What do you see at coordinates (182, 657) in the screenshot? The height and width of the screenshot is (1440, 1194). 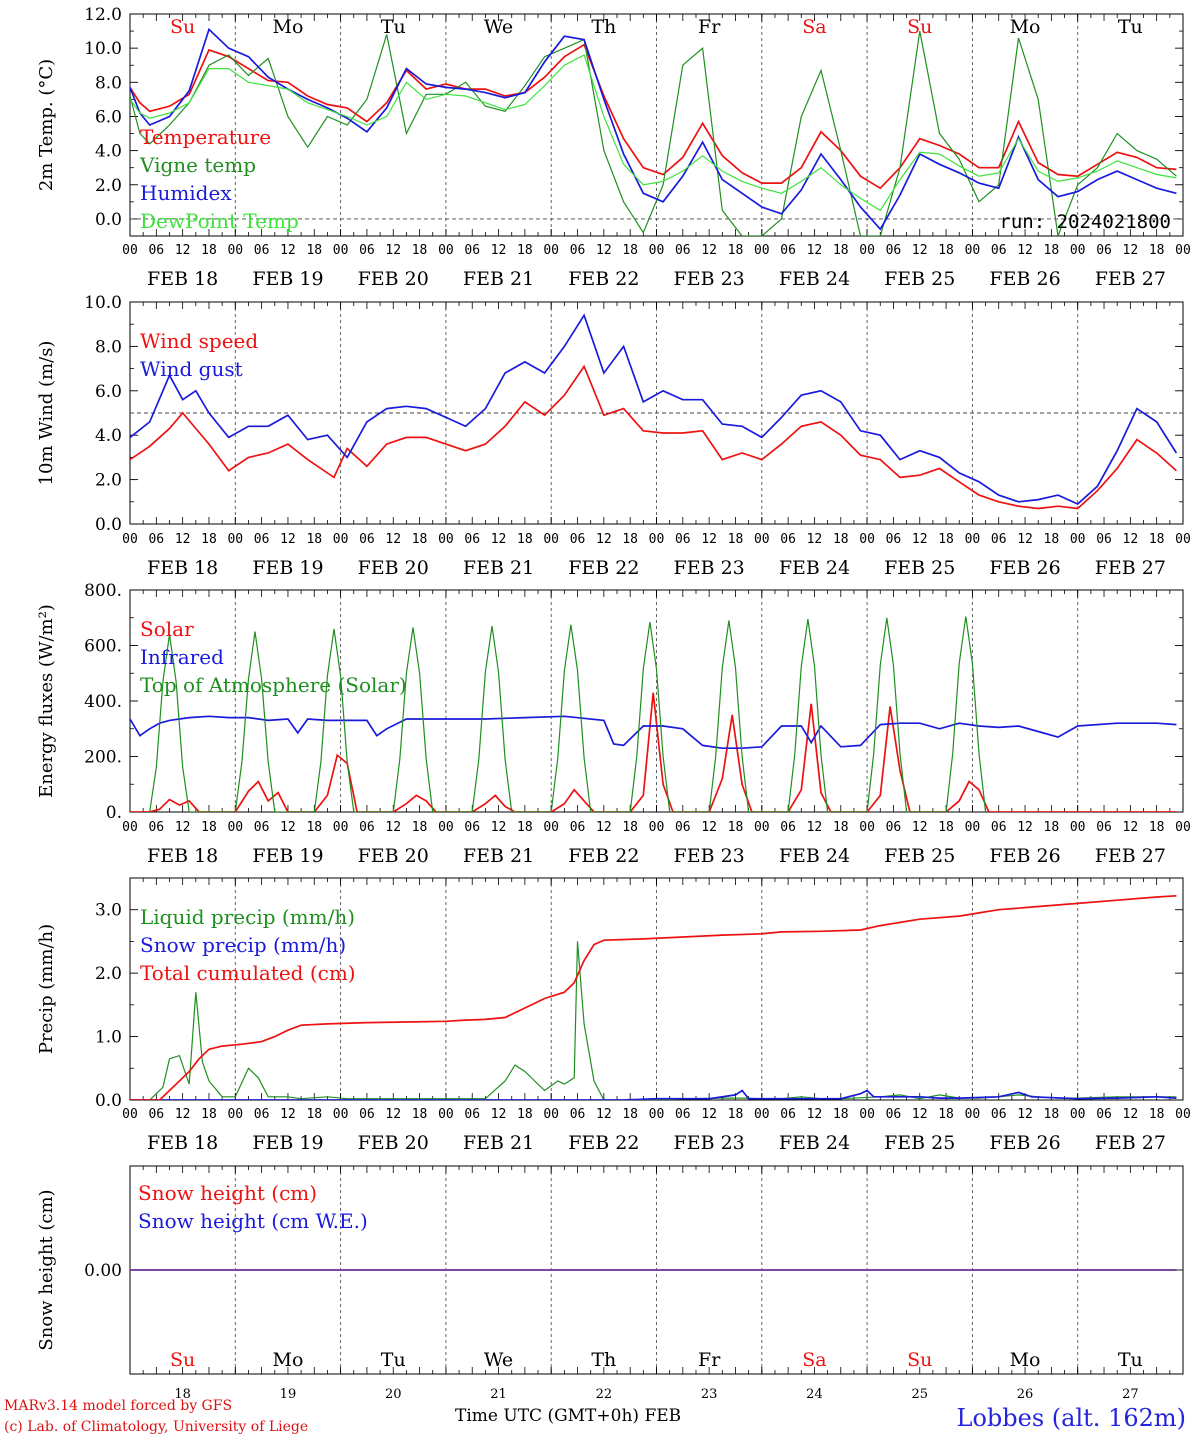 I see `legend-entry: Infrared` at bounding box center [182, 657].